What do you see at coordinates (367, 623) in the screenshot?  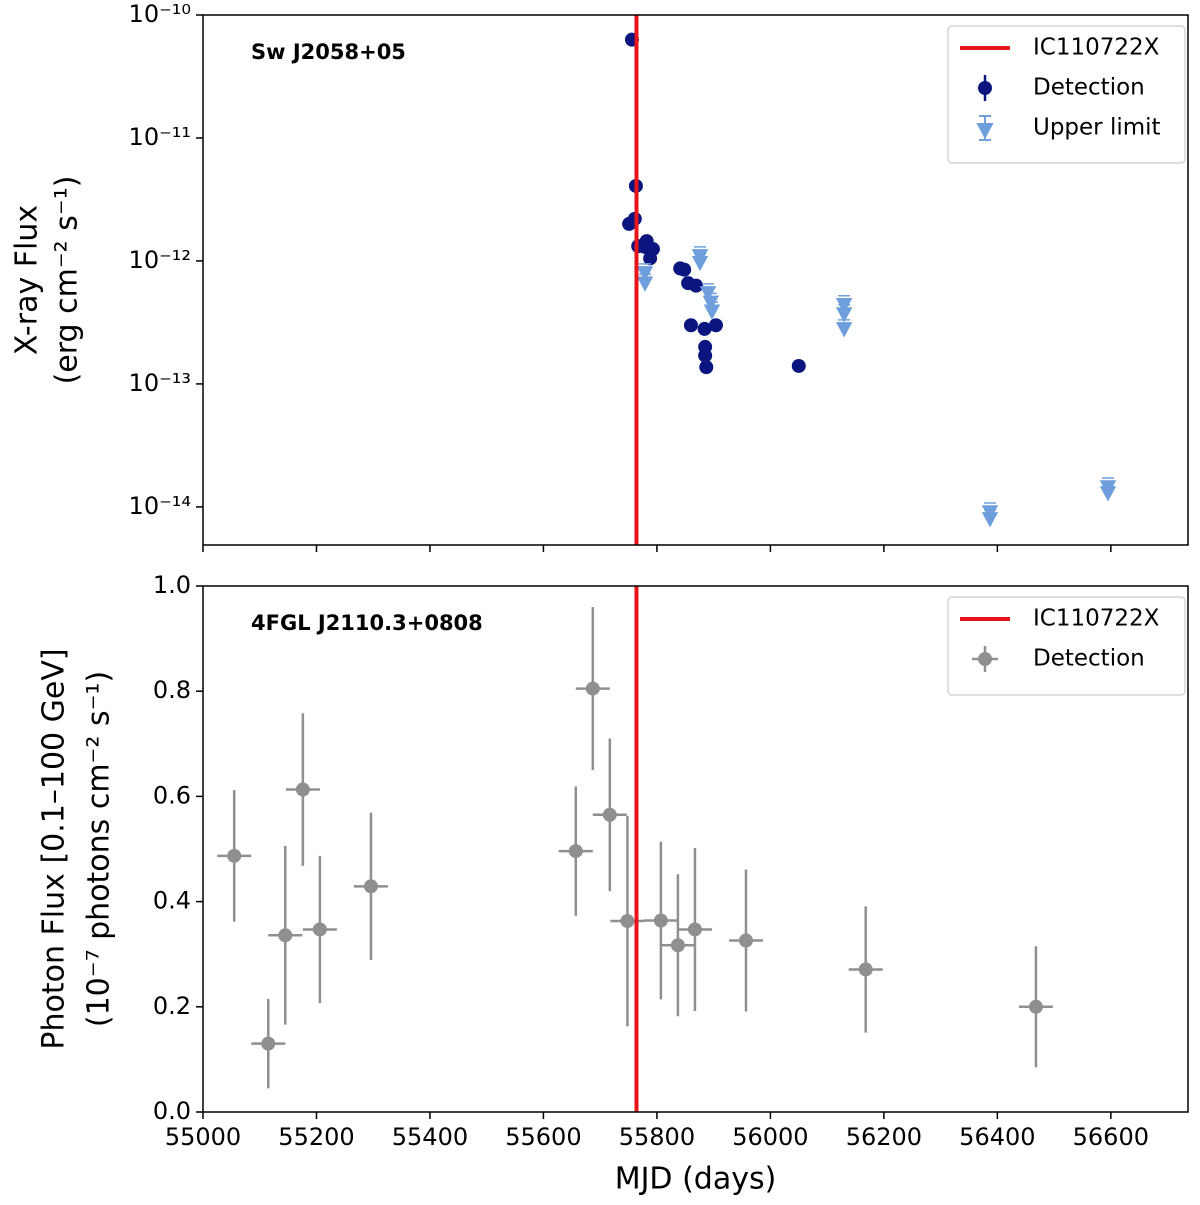 I see `annotation: 4FGL J2110.3+0808` at bounding box center [367, 623].